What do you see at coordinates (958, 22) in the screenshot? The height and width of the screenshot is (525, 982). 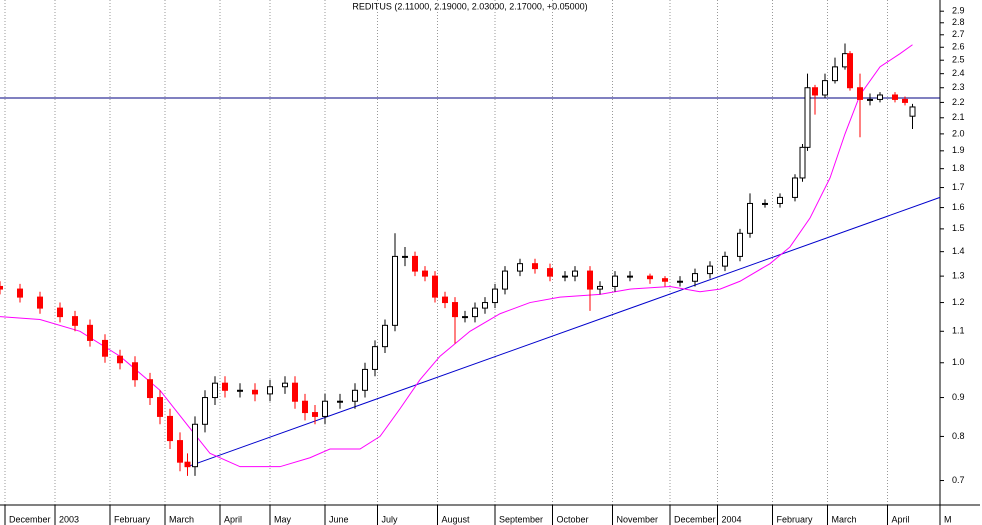 I see `y-tick-label: 2.8` at bounding box center [958, 22].